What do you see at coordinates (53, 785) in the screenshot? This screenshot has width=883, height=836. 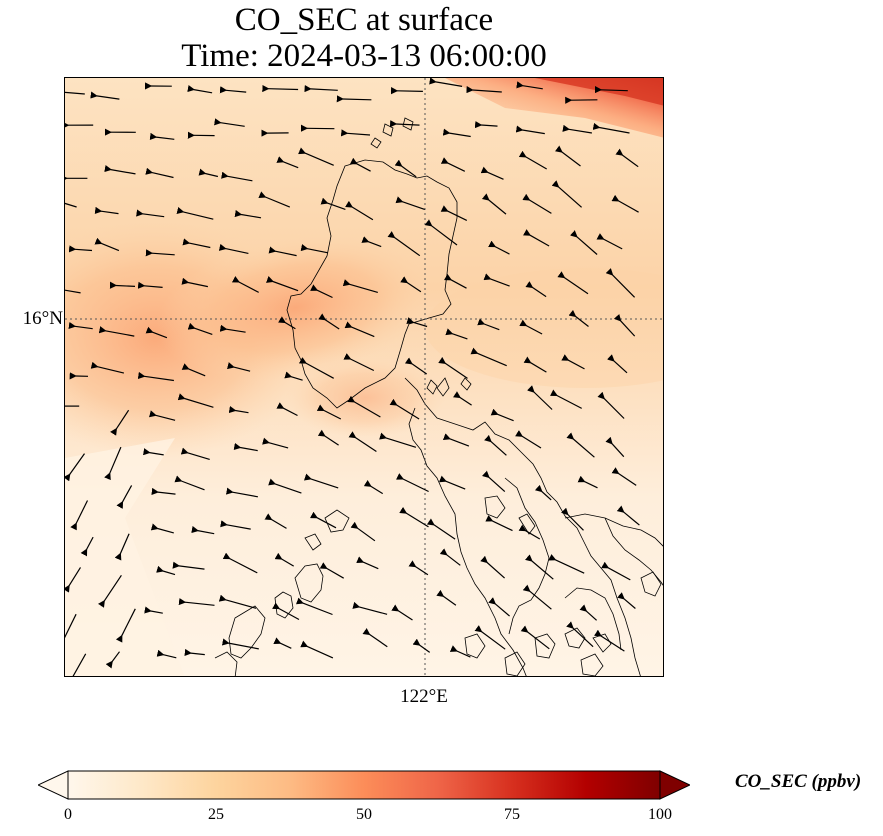 I see `colorbar-min-extend` at bounding box center [53, 785].